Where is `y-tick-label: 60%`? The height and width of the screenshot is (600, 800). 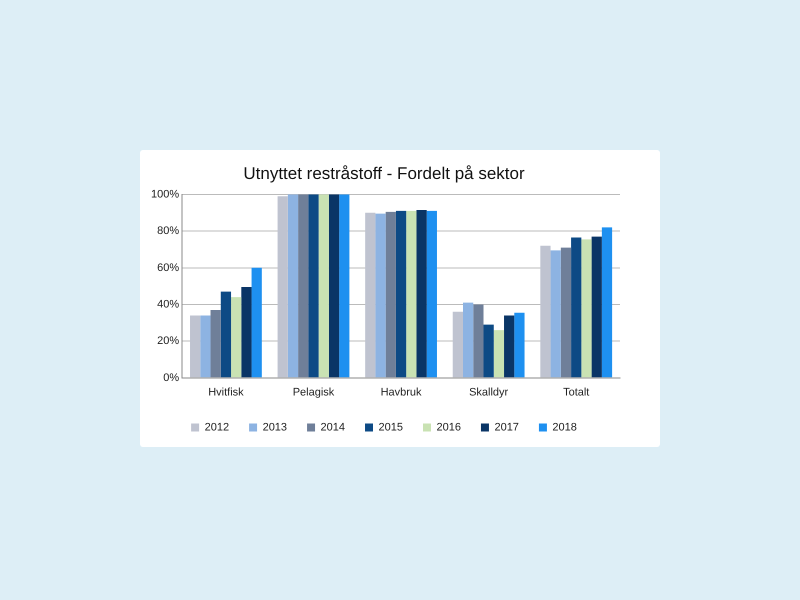
y-tick-label: 60% is located at coordinates (168, 268).